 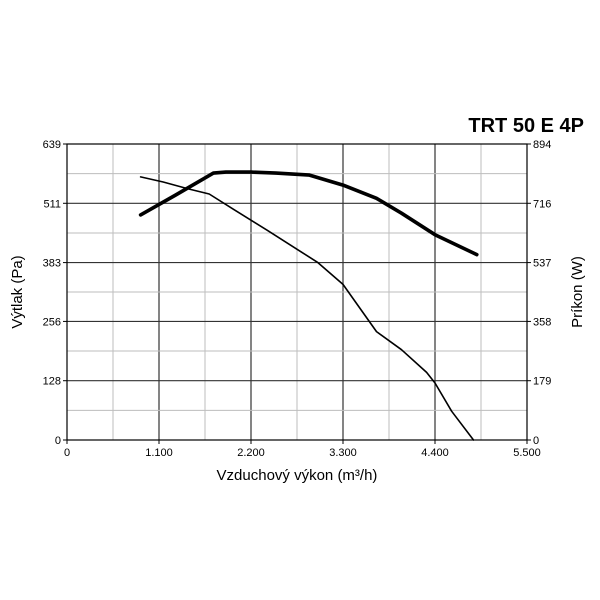 I want to click on series-line-power, so click(x=308, y=213).